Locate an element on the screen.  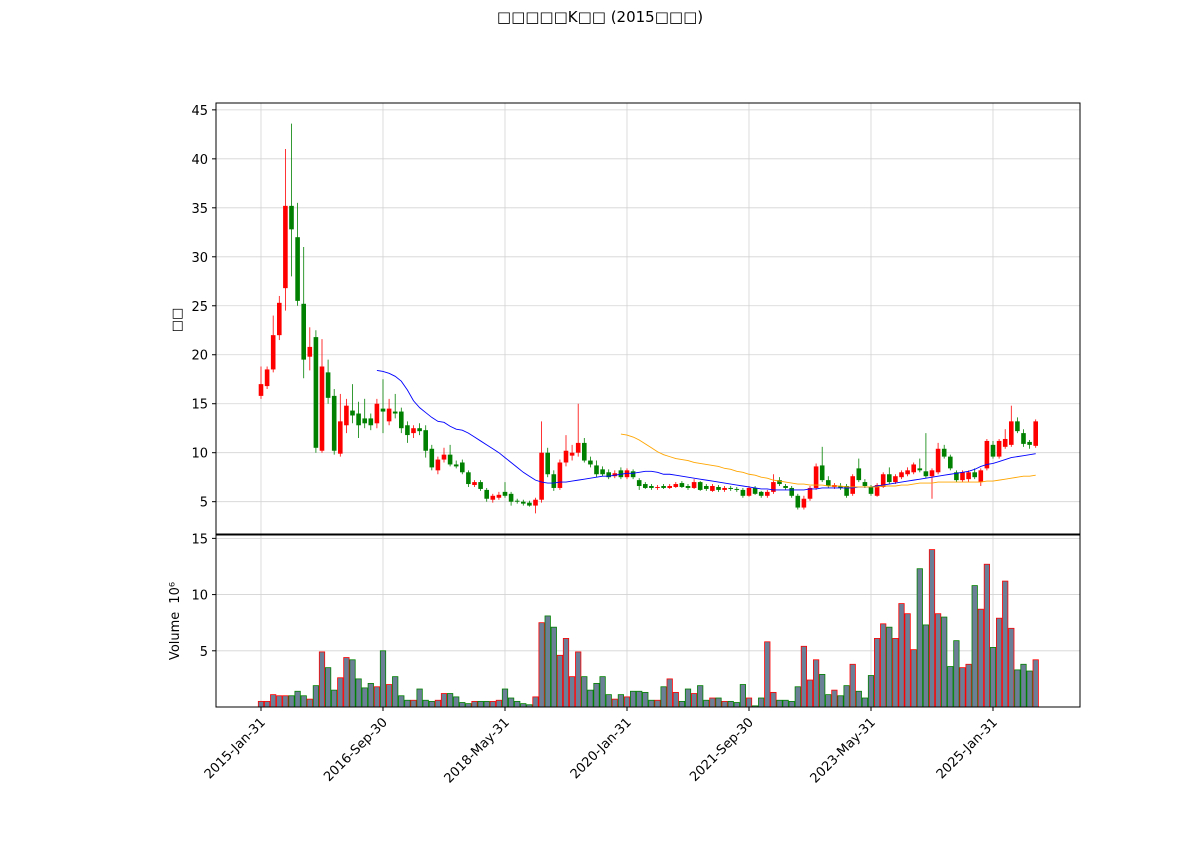
ma-line is located at coordinates (828, 460).